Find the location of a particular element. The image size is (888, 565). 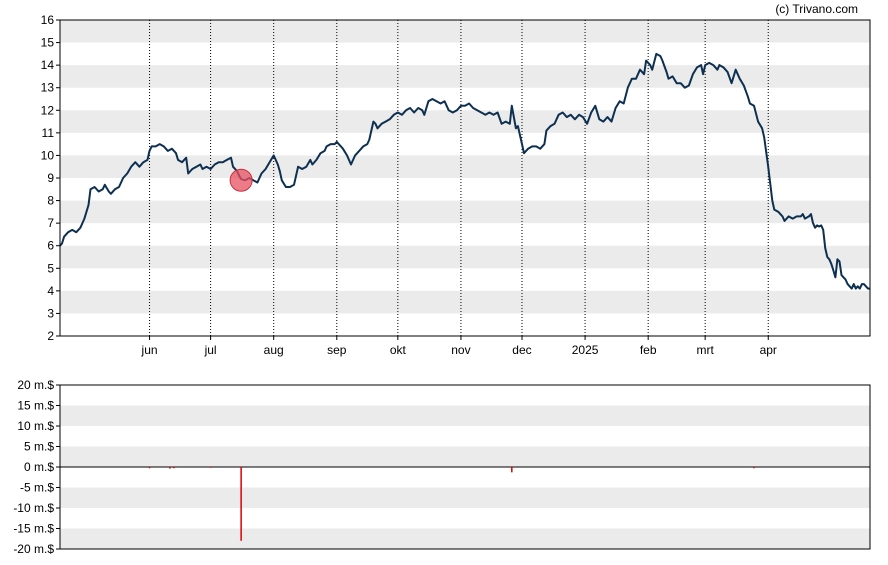

price-x-tick-label: 2025 is located at coordinates (585, 350).